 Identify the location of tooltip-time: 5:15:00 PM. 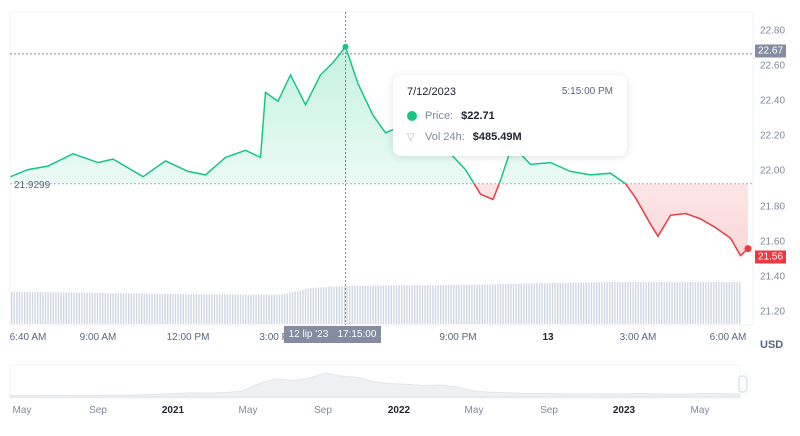
(587, 91).